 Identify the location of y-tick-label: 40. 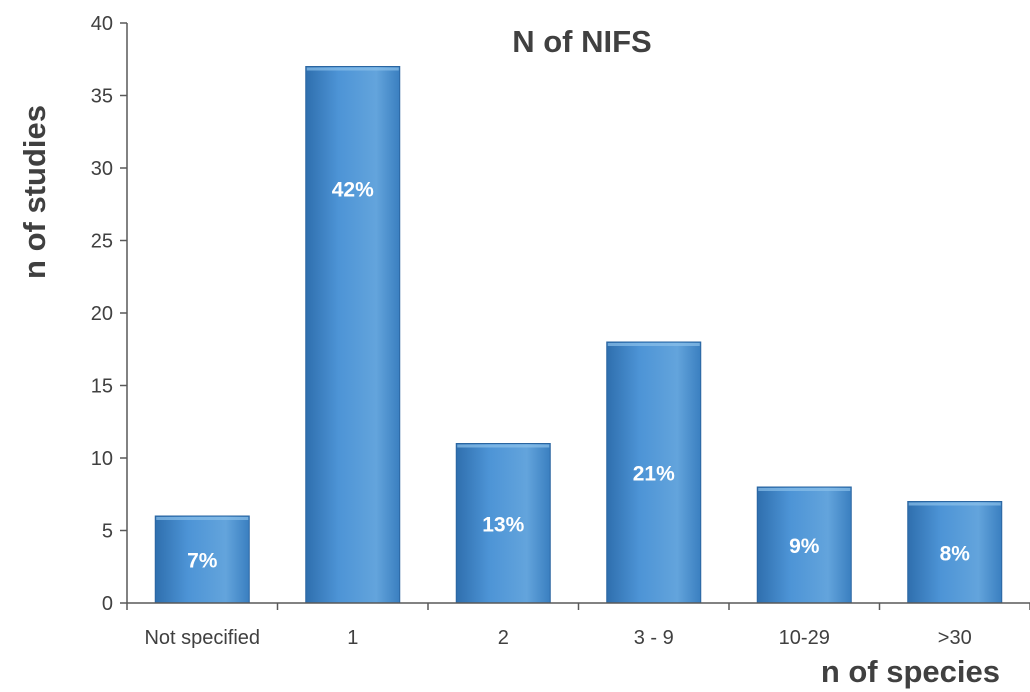
(102, 24).